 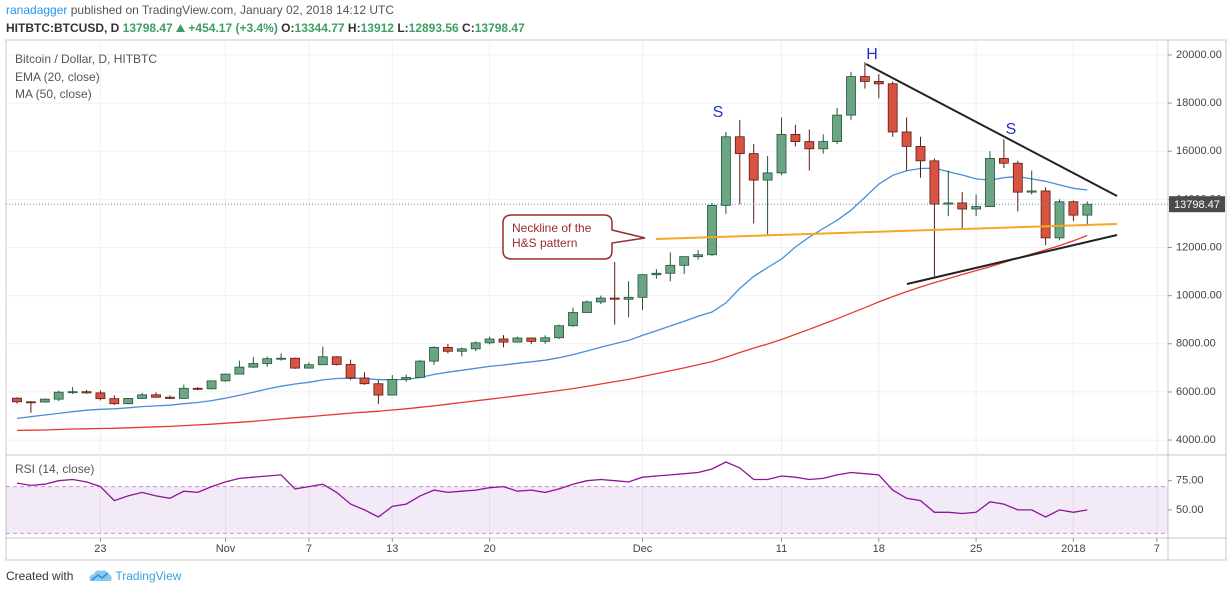 What do you see at coordinates (1196, 440) in the screenshot?
I see `y-tick-label: 4000.00` at bounding box center [1196, 440].